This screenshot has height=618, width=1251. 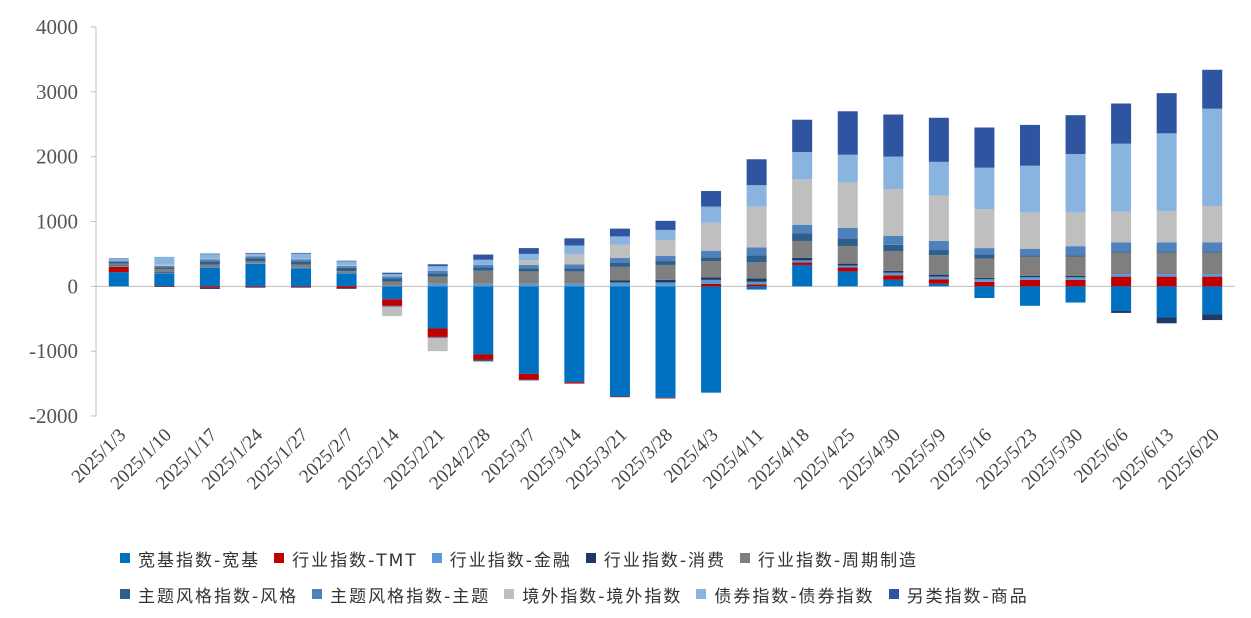 I want to click on legend-label: 主题风格指数-风格, so click(x=218, y=596).